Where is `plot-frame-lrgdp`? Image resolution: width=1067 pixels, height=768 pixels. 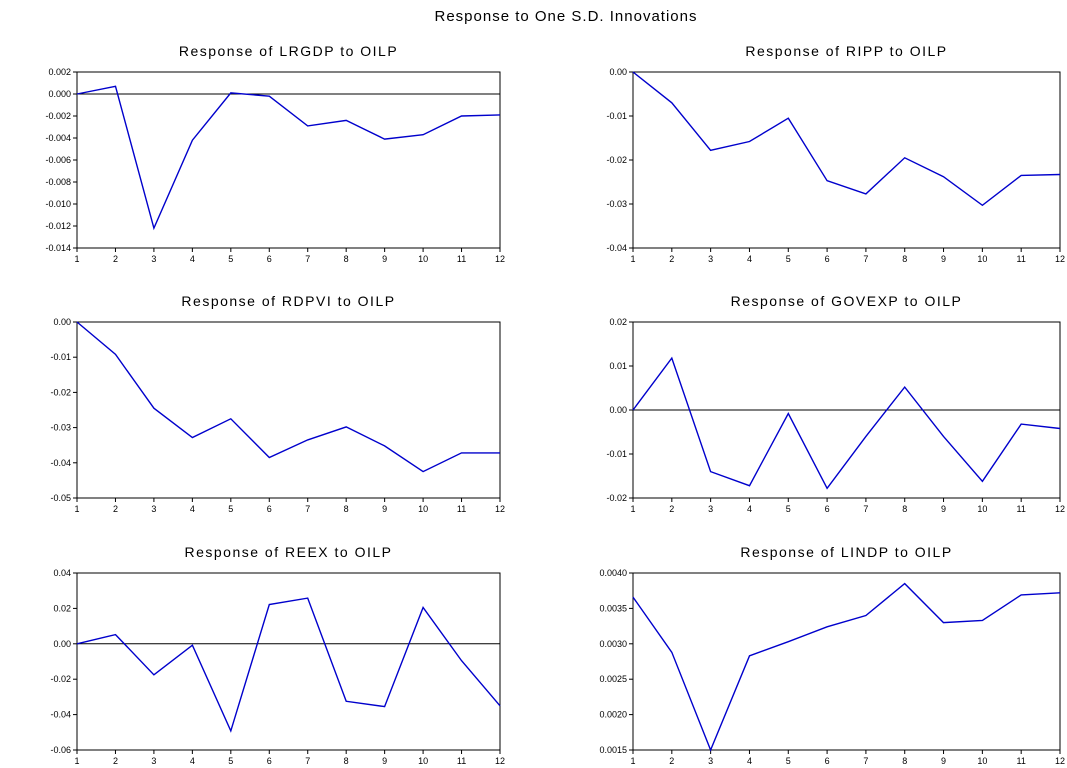 plot-frame-lrgdp is located at coordinates (288, 160).